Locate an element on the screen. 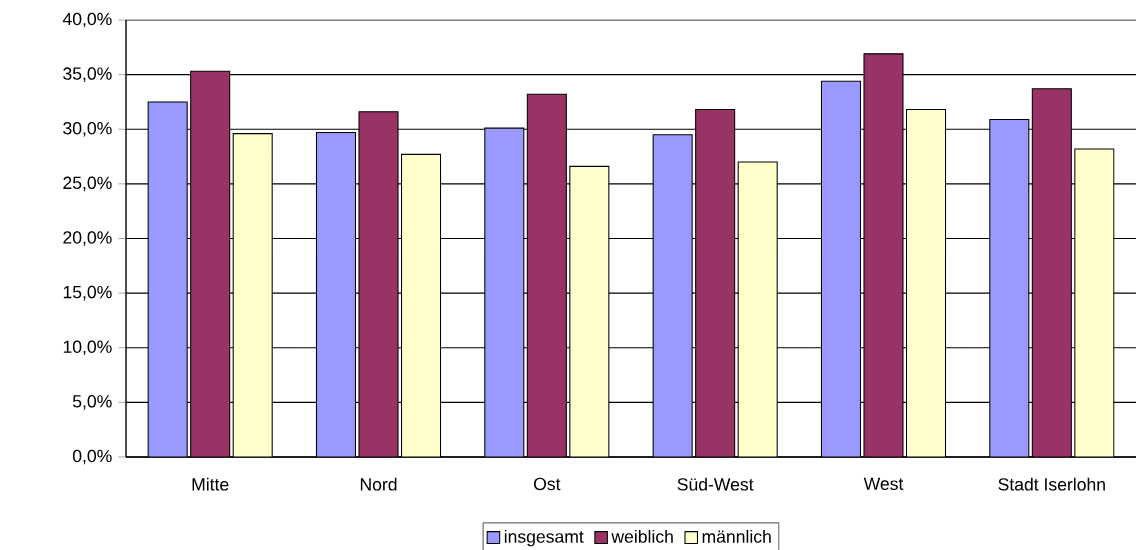 This screenshot has width=1137, height=550. y-tick-label: 15,0% is located at coordinates (87, 293).